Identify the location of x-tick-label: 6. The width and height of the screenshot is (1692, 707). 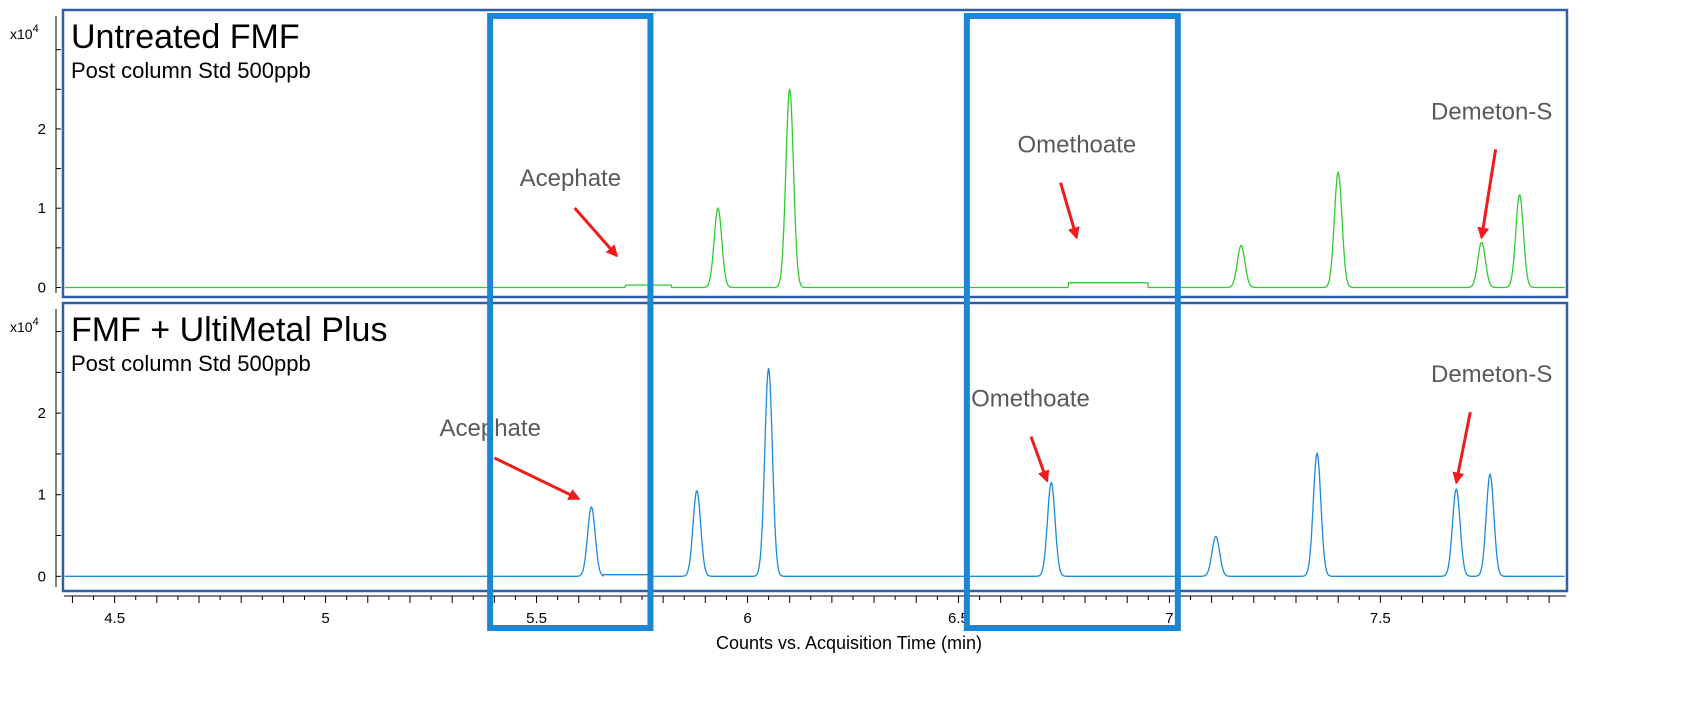
(747, 618).